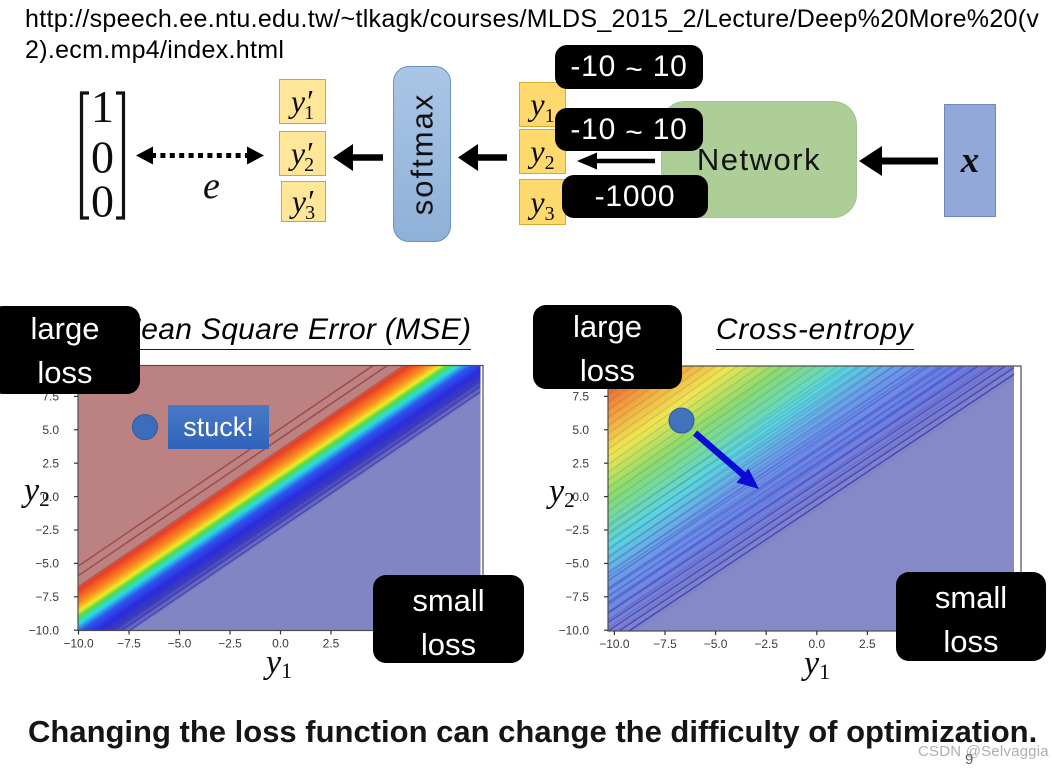  What do you see at coordinates (211, 186) in the screenshot?
I see `svg-text: e` at bounding box center [211, 186].